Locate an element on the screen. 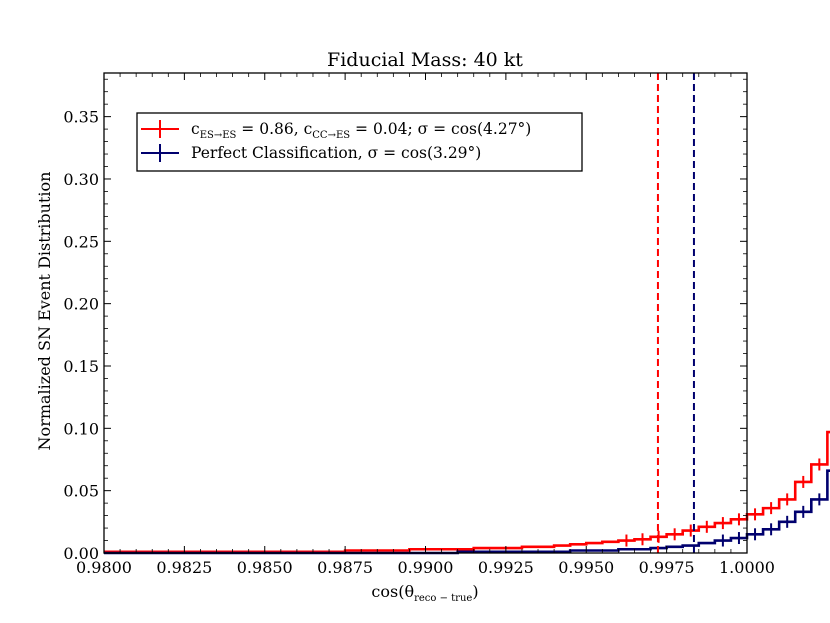 This screenshot has height=623, width=830. y-tick-label: 0.25 is located at coordinates (81, 241).